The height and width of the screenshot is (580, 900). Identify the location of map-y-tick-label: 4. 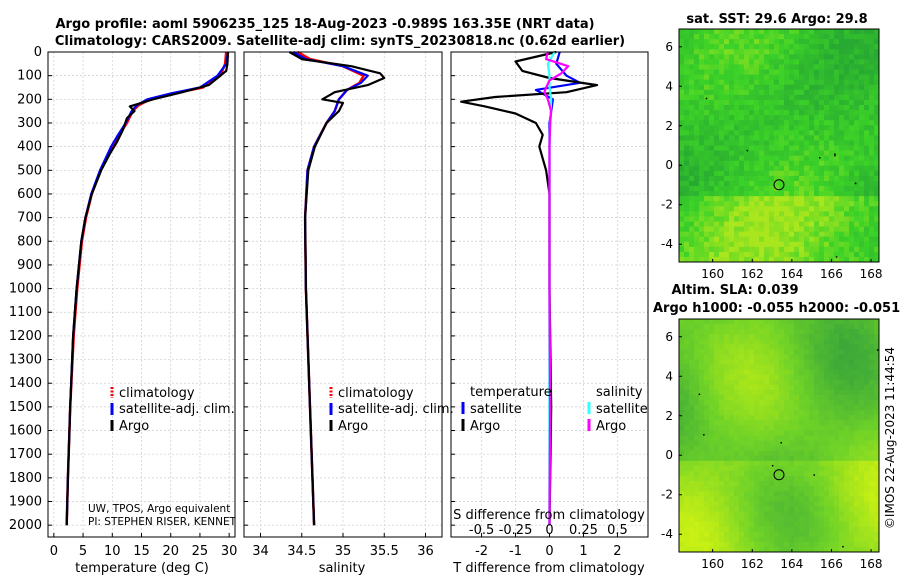
(669, 376).